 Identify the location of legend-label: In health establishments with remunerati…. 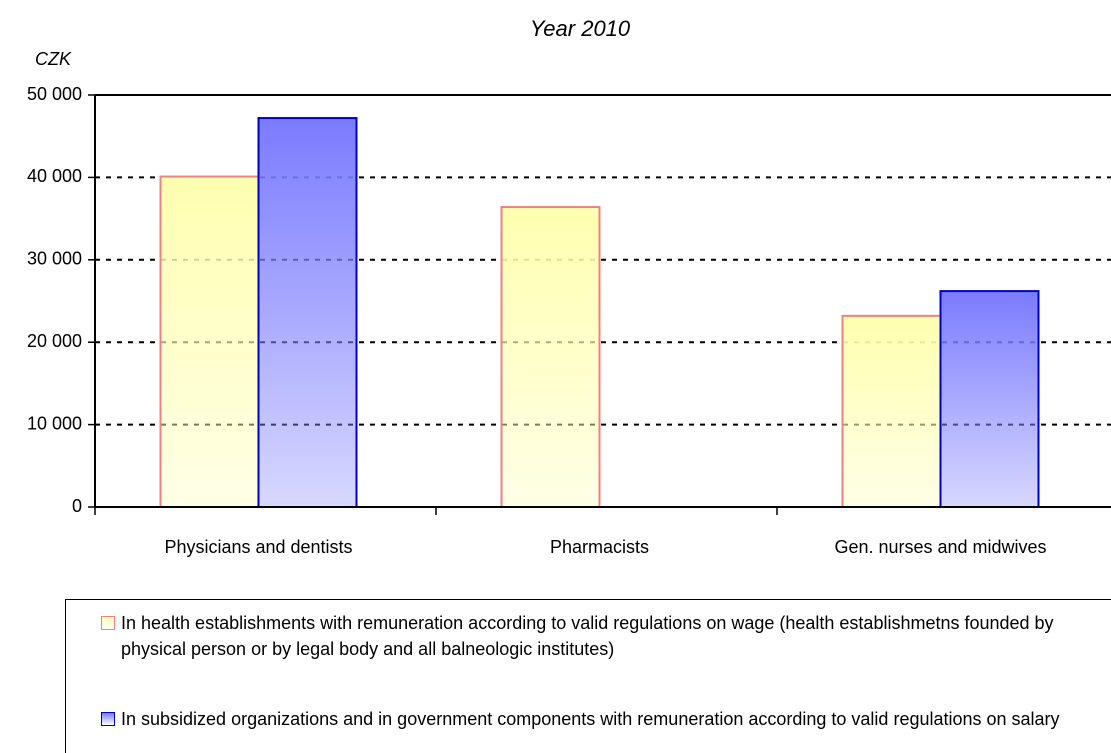
(587, 636).